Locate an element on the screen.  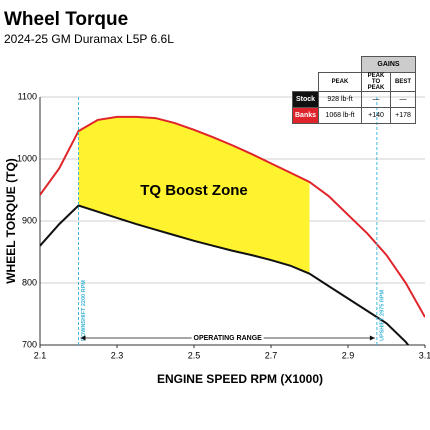
row-label: Banks is located at coordinates (305, 115).